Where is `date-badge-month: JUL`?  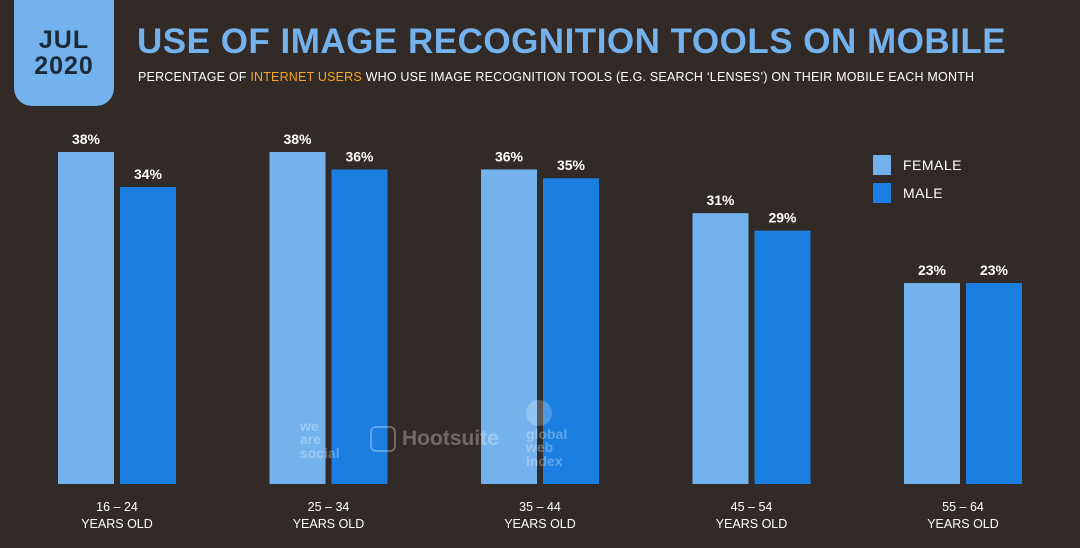
date-badge-month: JUL is located at coordinates (64, 39).